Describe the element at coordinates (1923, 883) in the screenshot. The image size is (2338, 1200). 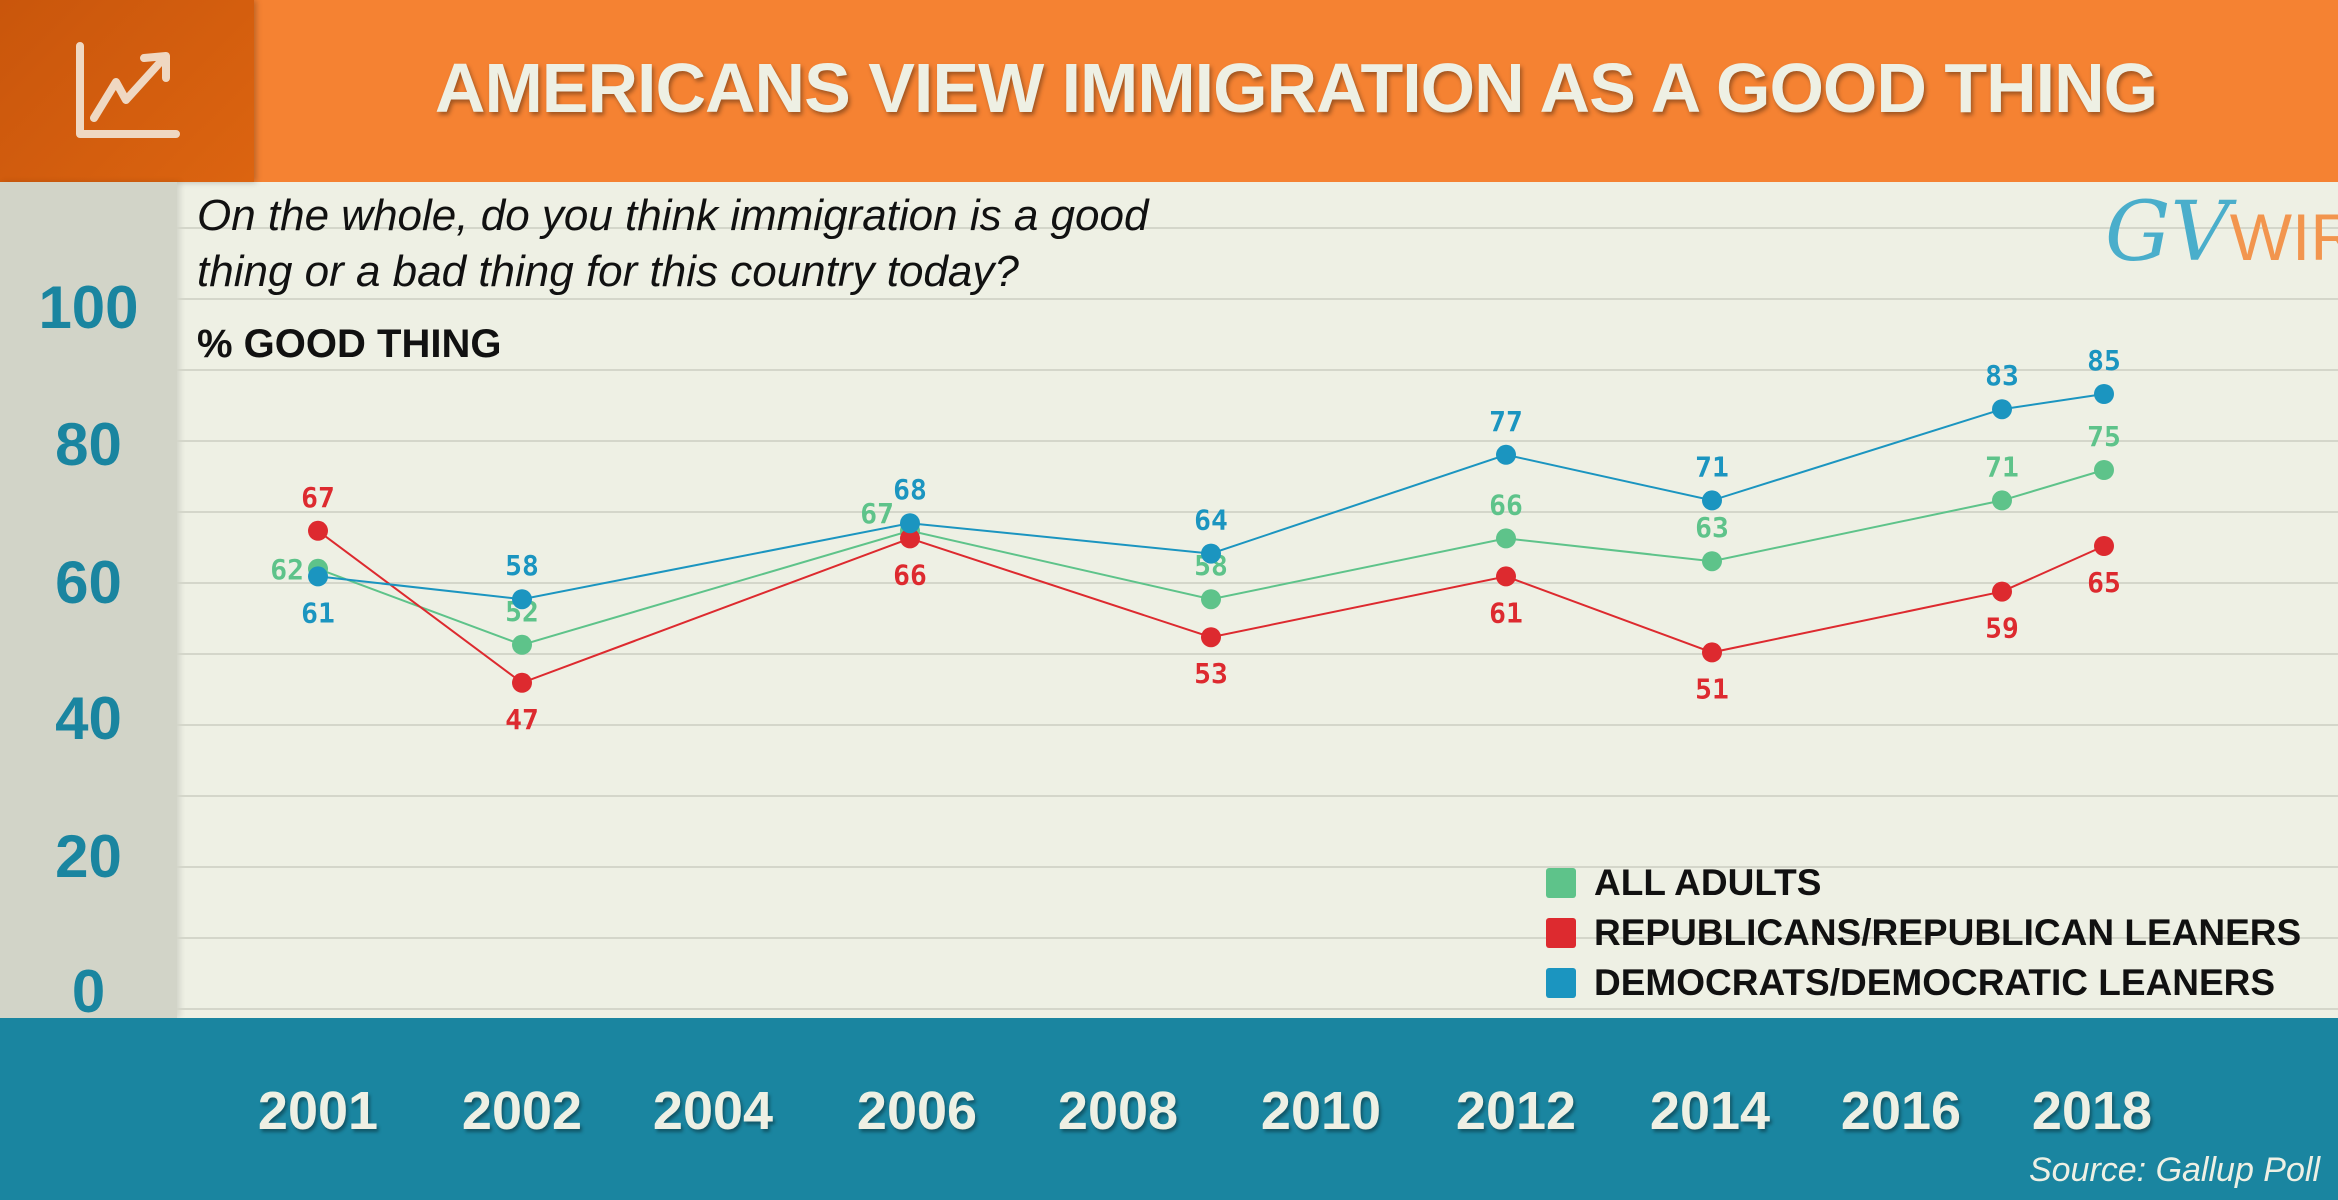
I see `legend-item-all-adults: ALL ADULTS` at that location.